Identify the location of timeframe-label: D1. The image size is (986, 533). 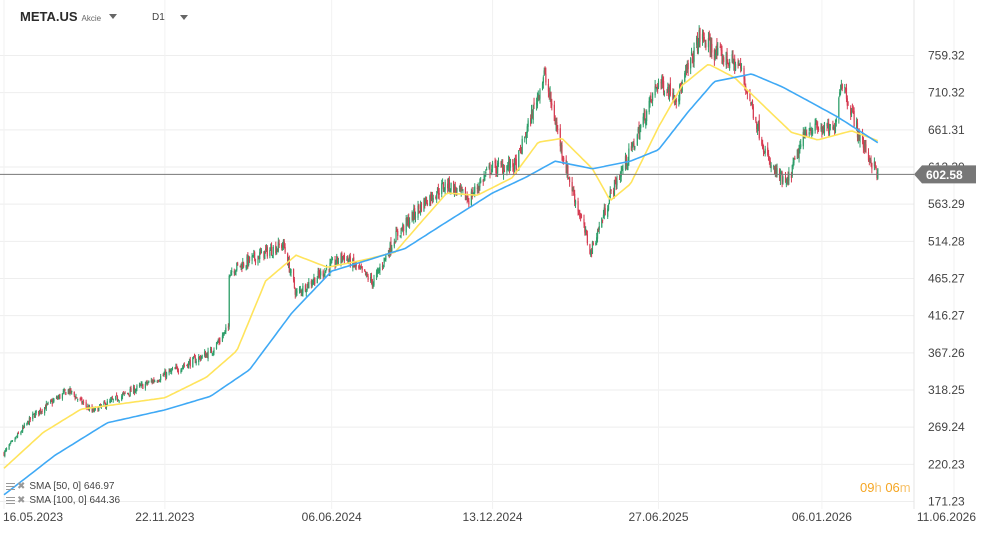
(158, 17).